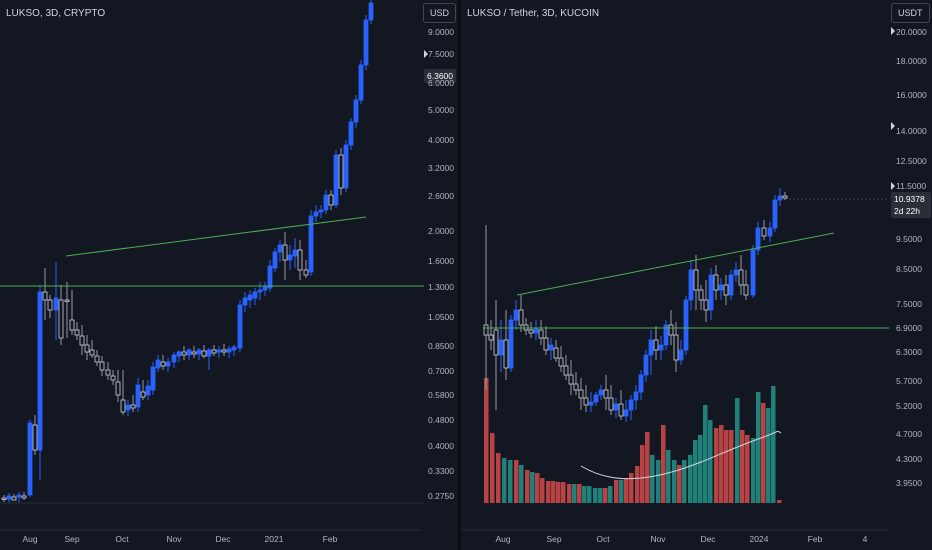 The width and height of the screenshot is (932, 550). What do you see at coordinates (893, 126) in the screenshot?
I see `price-marker-icon` at bounding box center [893, 126].